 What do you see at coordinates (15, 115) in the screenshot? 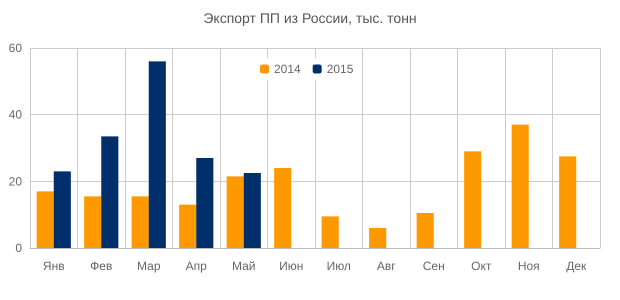
I see `y-tick-label: 40` at bounding box center [15, 115].